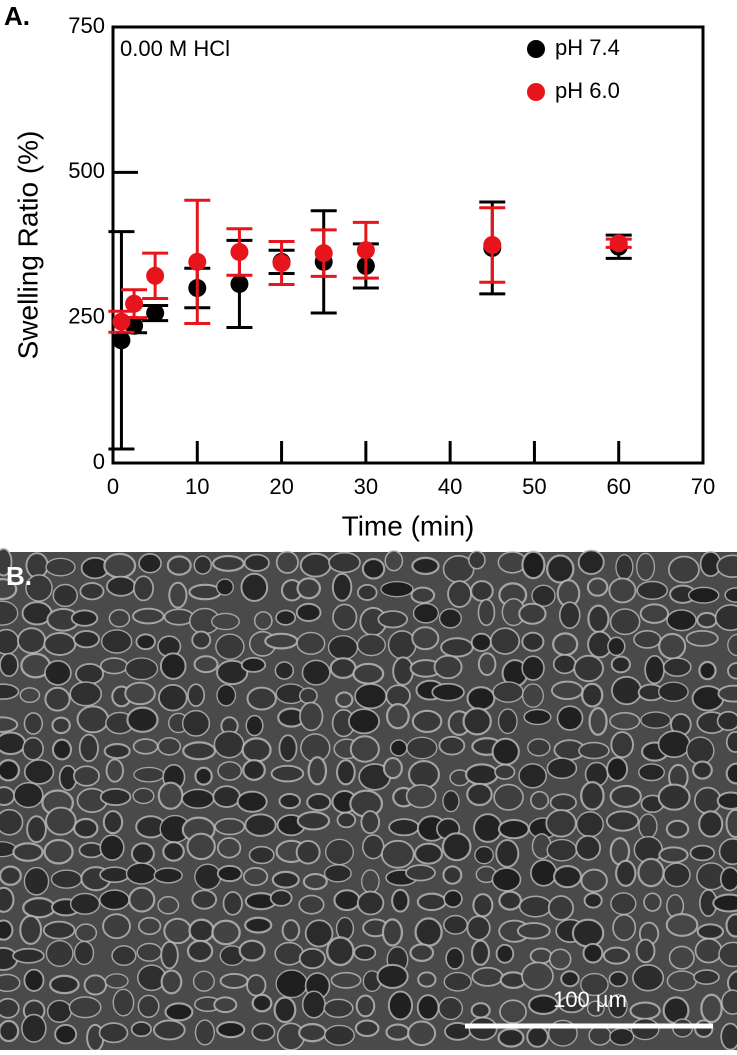 This screenshot has height=1055, width=737. What do you see at coordinates (121, 321) in the screenshot?
I see `point` at bounding box center [121, 321].